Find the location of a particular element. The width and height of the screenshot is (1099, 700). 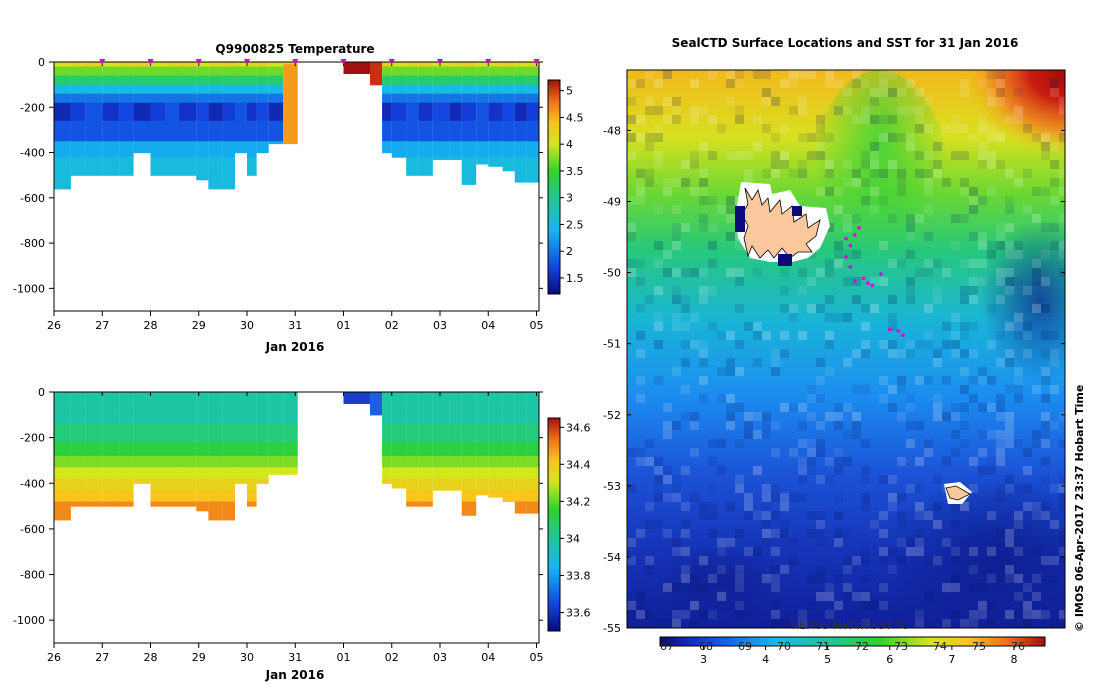

colorbar-tick-label: 34.2 is located at coordinates (578, 501).